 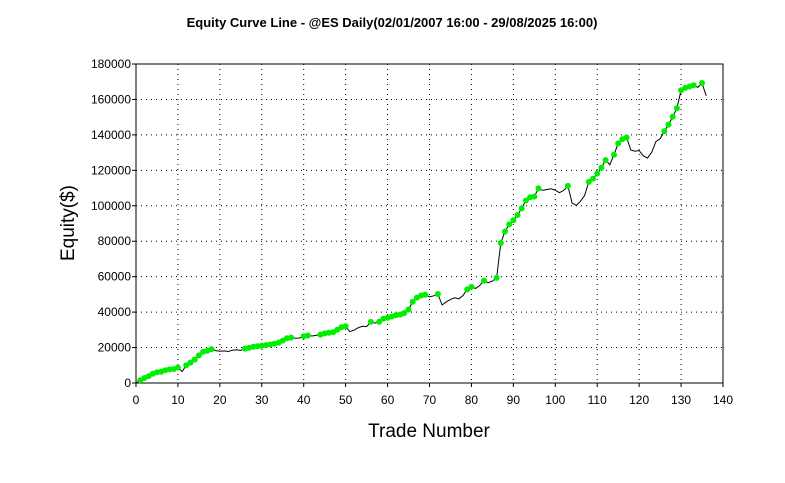 What do you see at coordinates (115, 348) in the screenshot?
I see `y-tick-label: 20000` at bounding box center [115, 348].